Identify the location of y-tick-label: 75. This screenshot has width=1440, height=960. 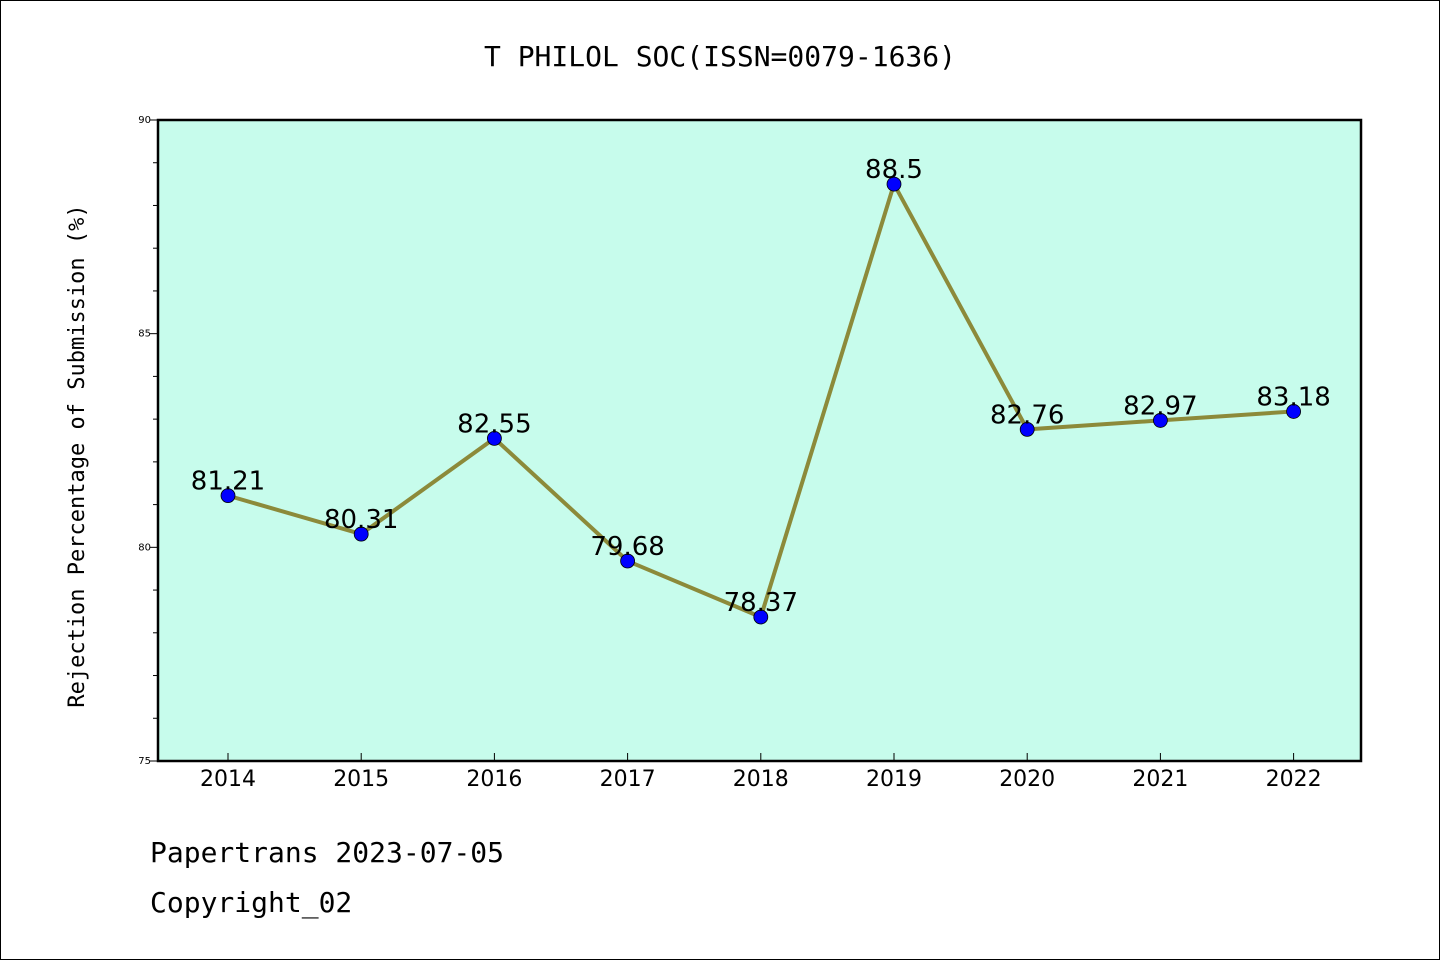
(144, 761).